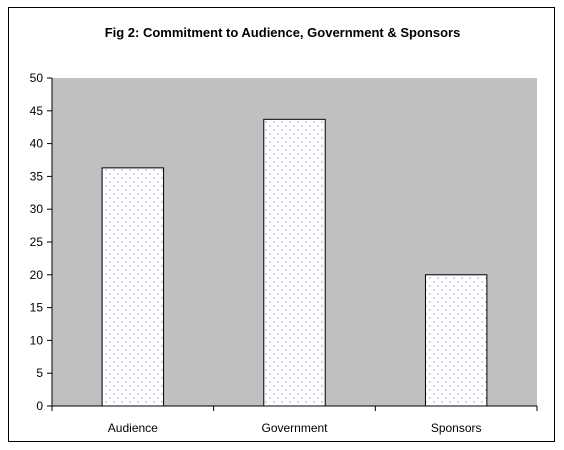  I want to click on y-tick-label: 50, so click(37, 78).